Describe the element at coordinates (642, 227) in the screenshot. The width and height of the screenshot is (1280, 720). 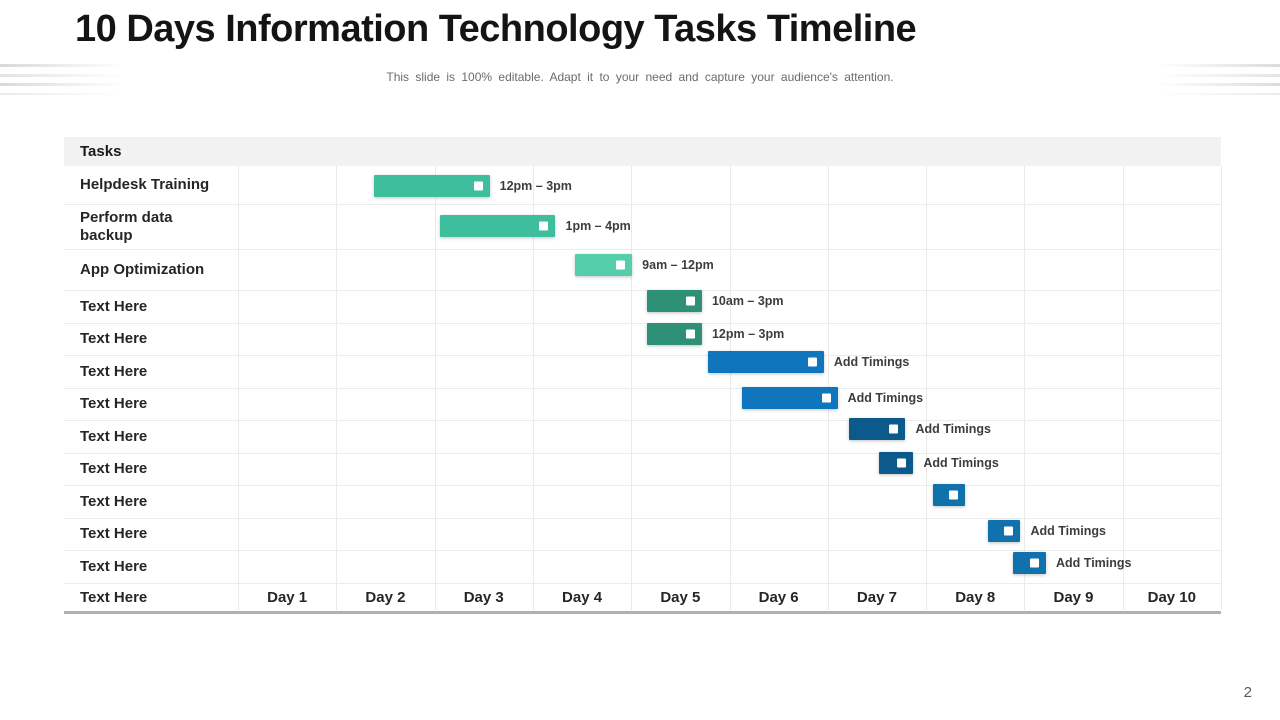
I see `gantt-task-row: Perform data backup` at that location.